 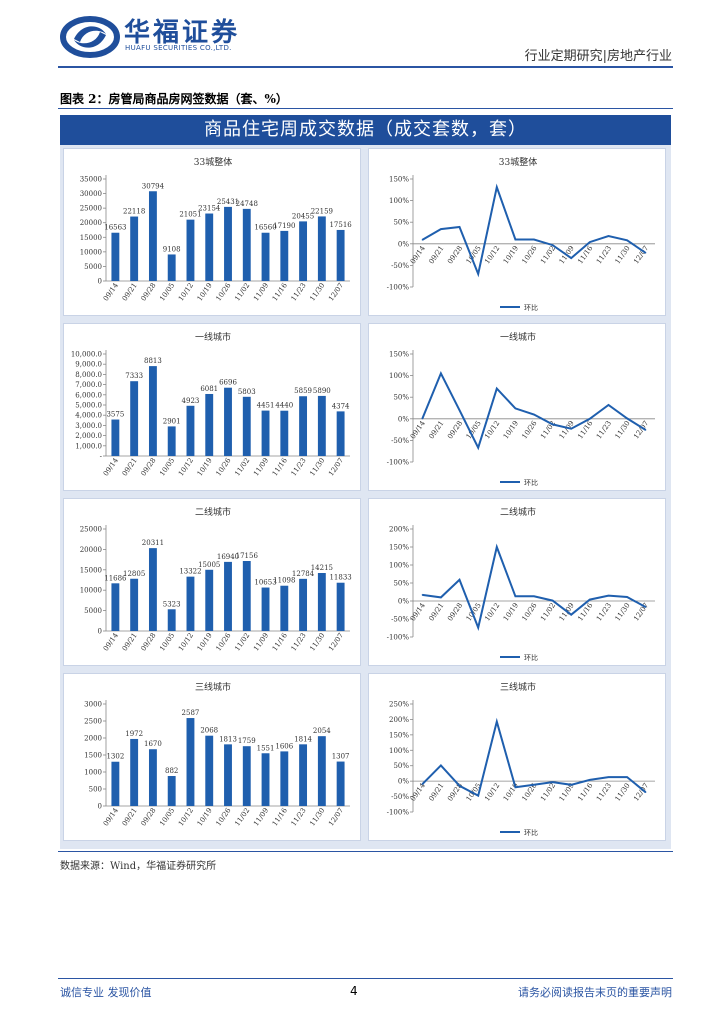 What do you see at coordinates (280, 467) in the screenshot?
I see `x-tick-label: 11/16` at bounding box center [280, 467].